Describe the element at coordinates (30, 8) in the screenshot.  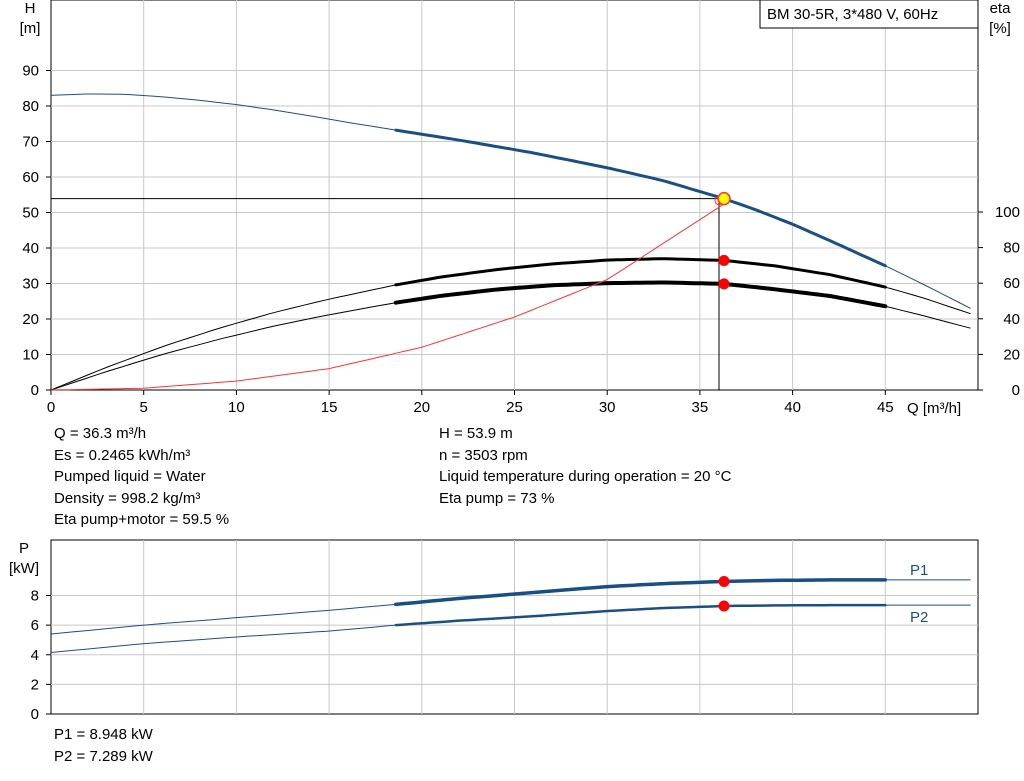
I see `h-axis-label: H` at that location.